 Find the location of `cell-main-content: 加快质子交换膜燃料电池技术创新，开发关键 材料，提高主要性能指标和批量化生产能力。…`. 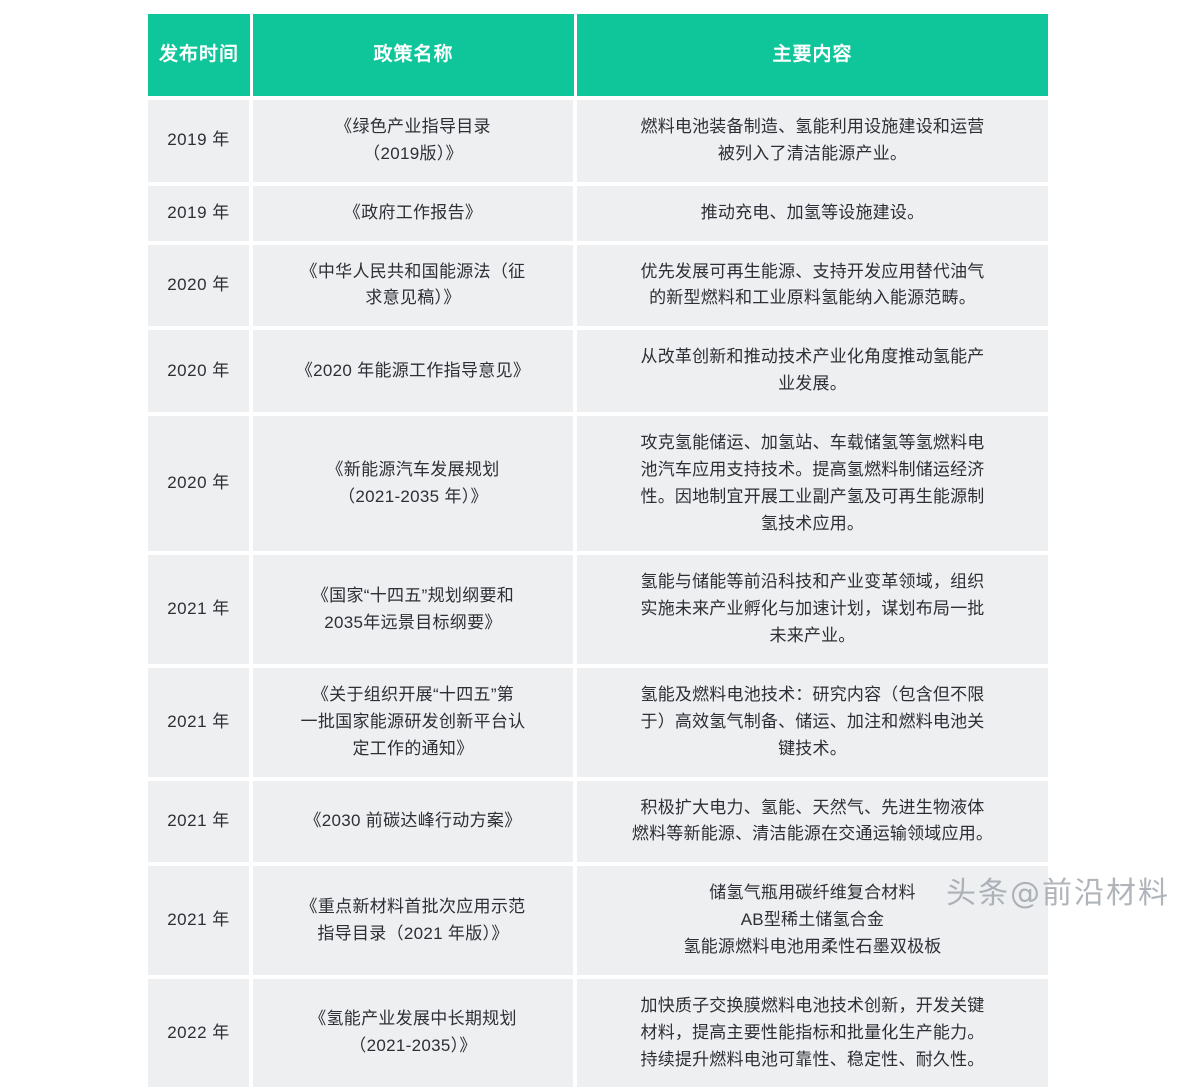

cell-main-content: 加快质子交换膜燃料电池技术创新，开发关键 材料，提高主要性能指标和批量化生产能力。… is located at coordinates (812, 1033).